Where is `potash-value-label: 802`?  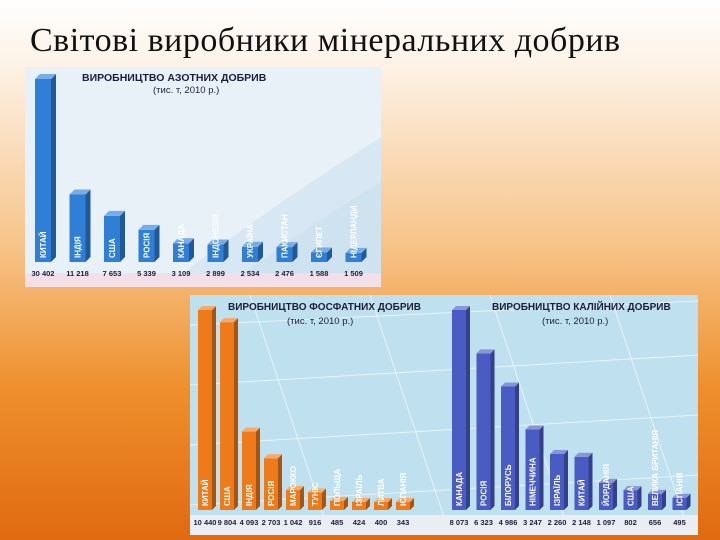
potash-value-label: 802 is located at coordinates (630, 522).